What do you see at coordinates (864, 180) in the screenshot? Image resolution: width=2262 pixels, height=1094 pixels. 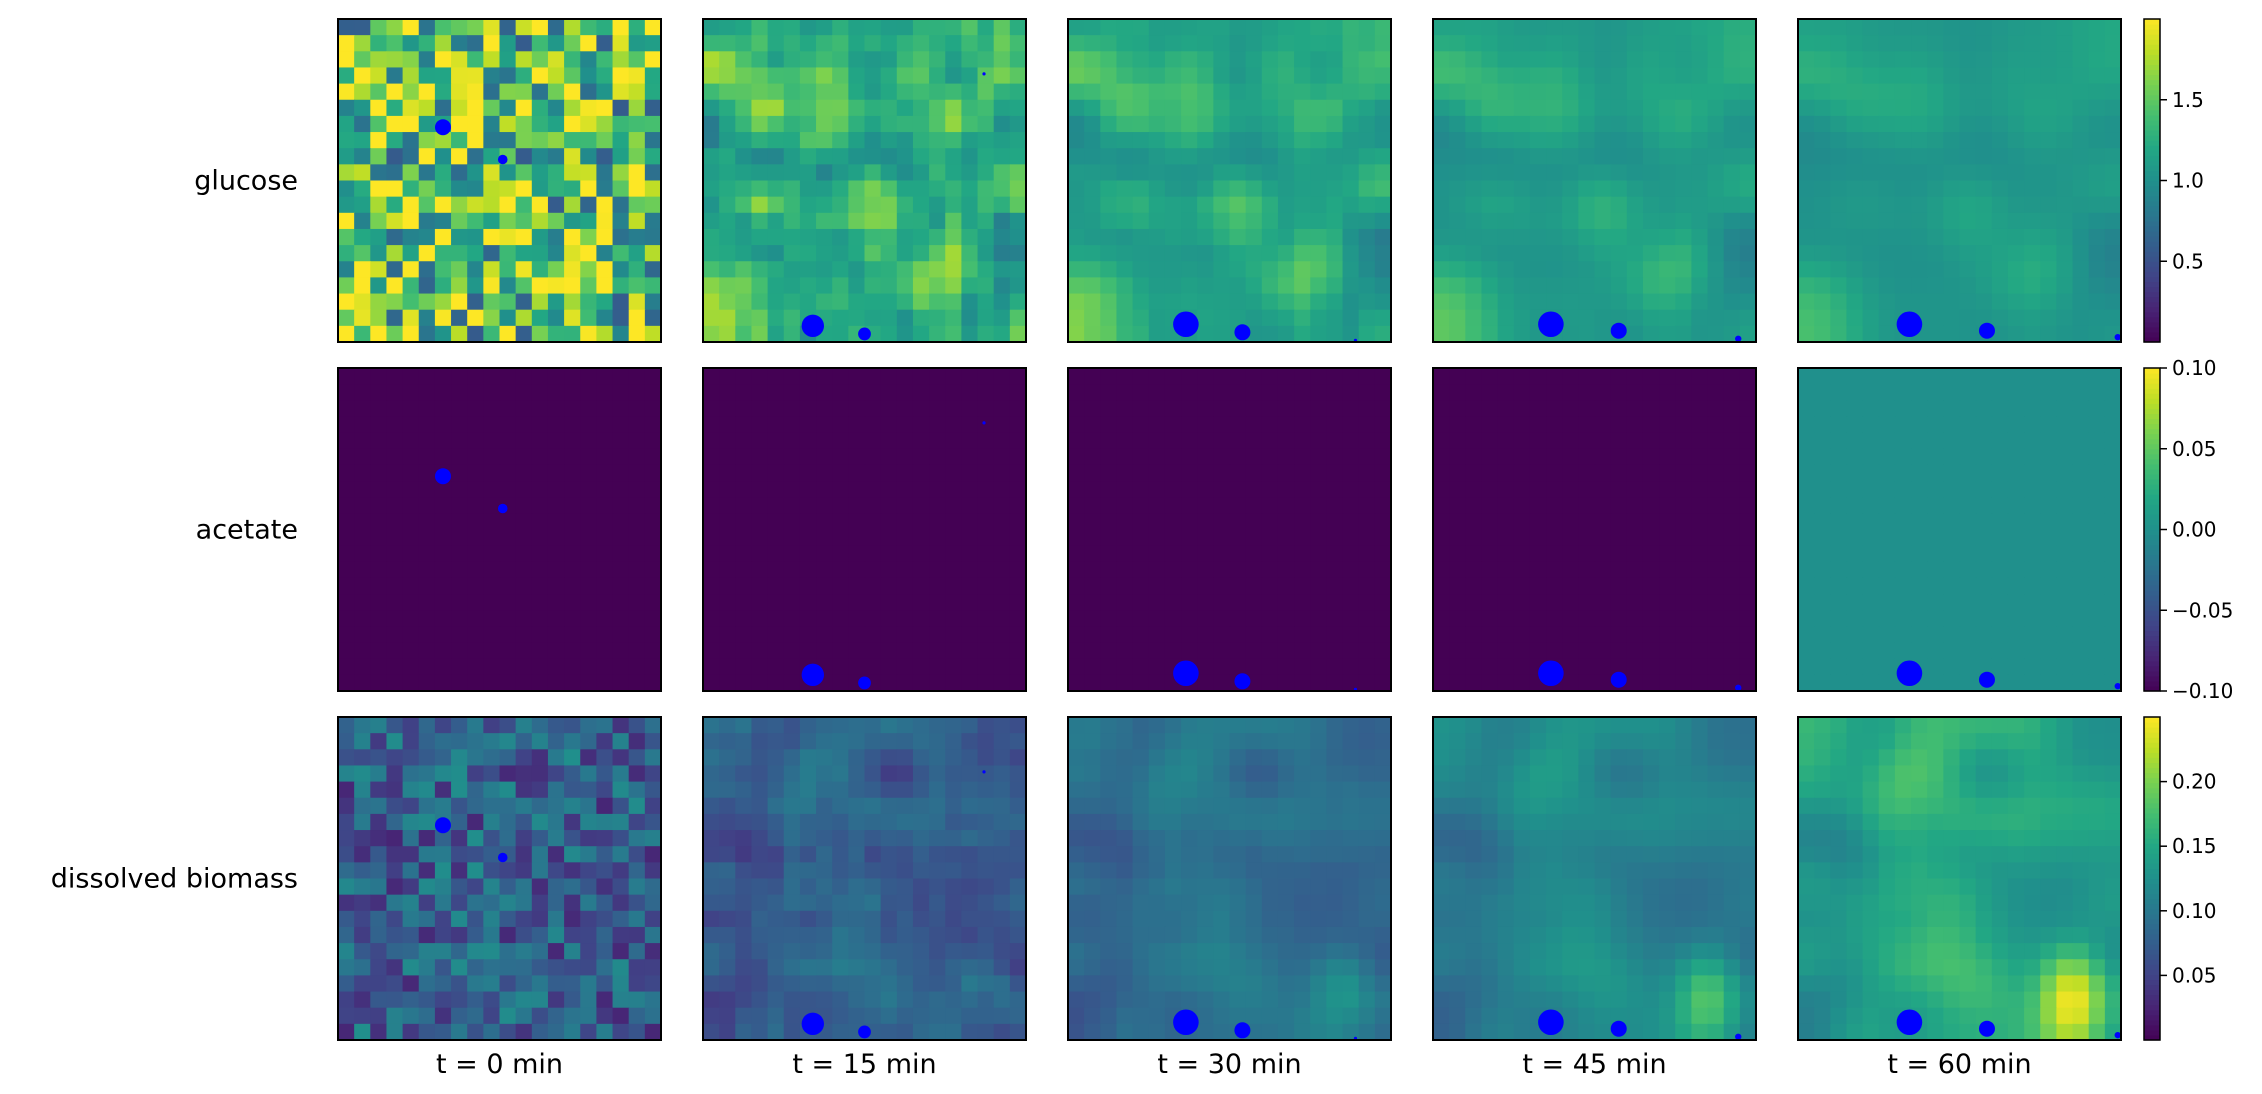 I see `heatmap-panel` at bounding box center [864, 180].